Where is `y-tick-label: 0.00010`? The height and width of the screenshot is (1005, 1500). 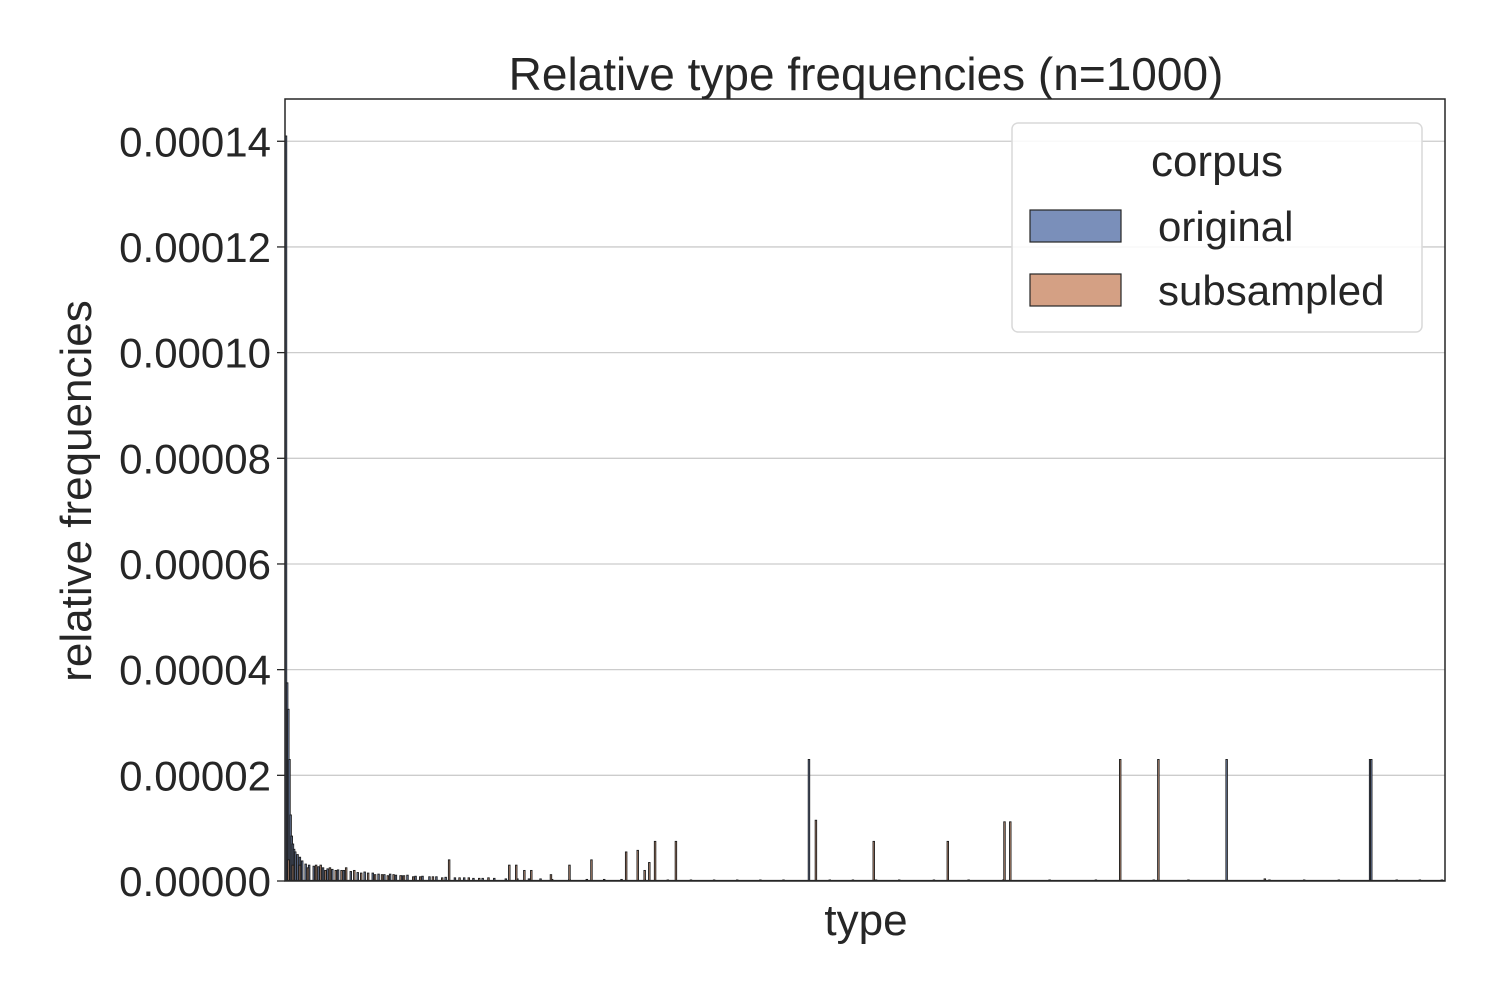 y-tick-label: 0.00010 is located at coordinates (195, 353).